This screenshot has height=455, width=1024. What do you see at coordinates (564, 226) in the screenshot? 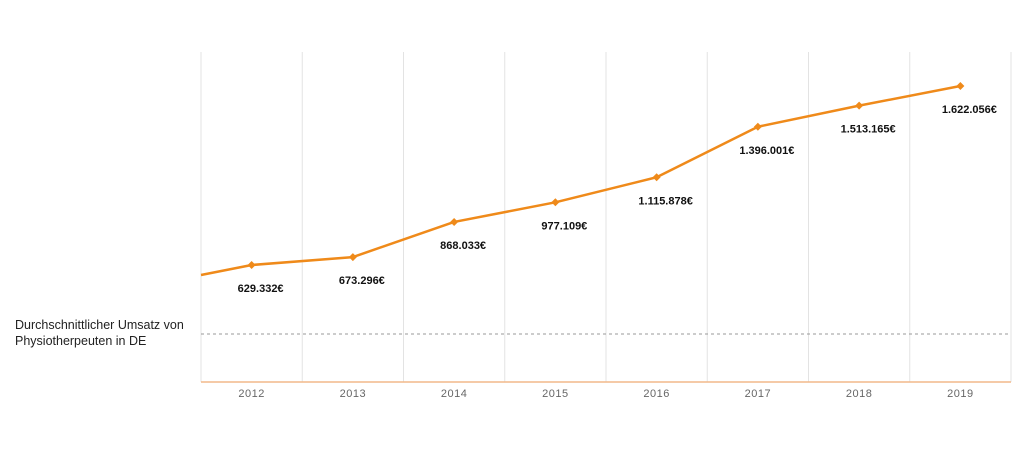
I see `data-label: 977.109€` at bounding box center [564, 226].